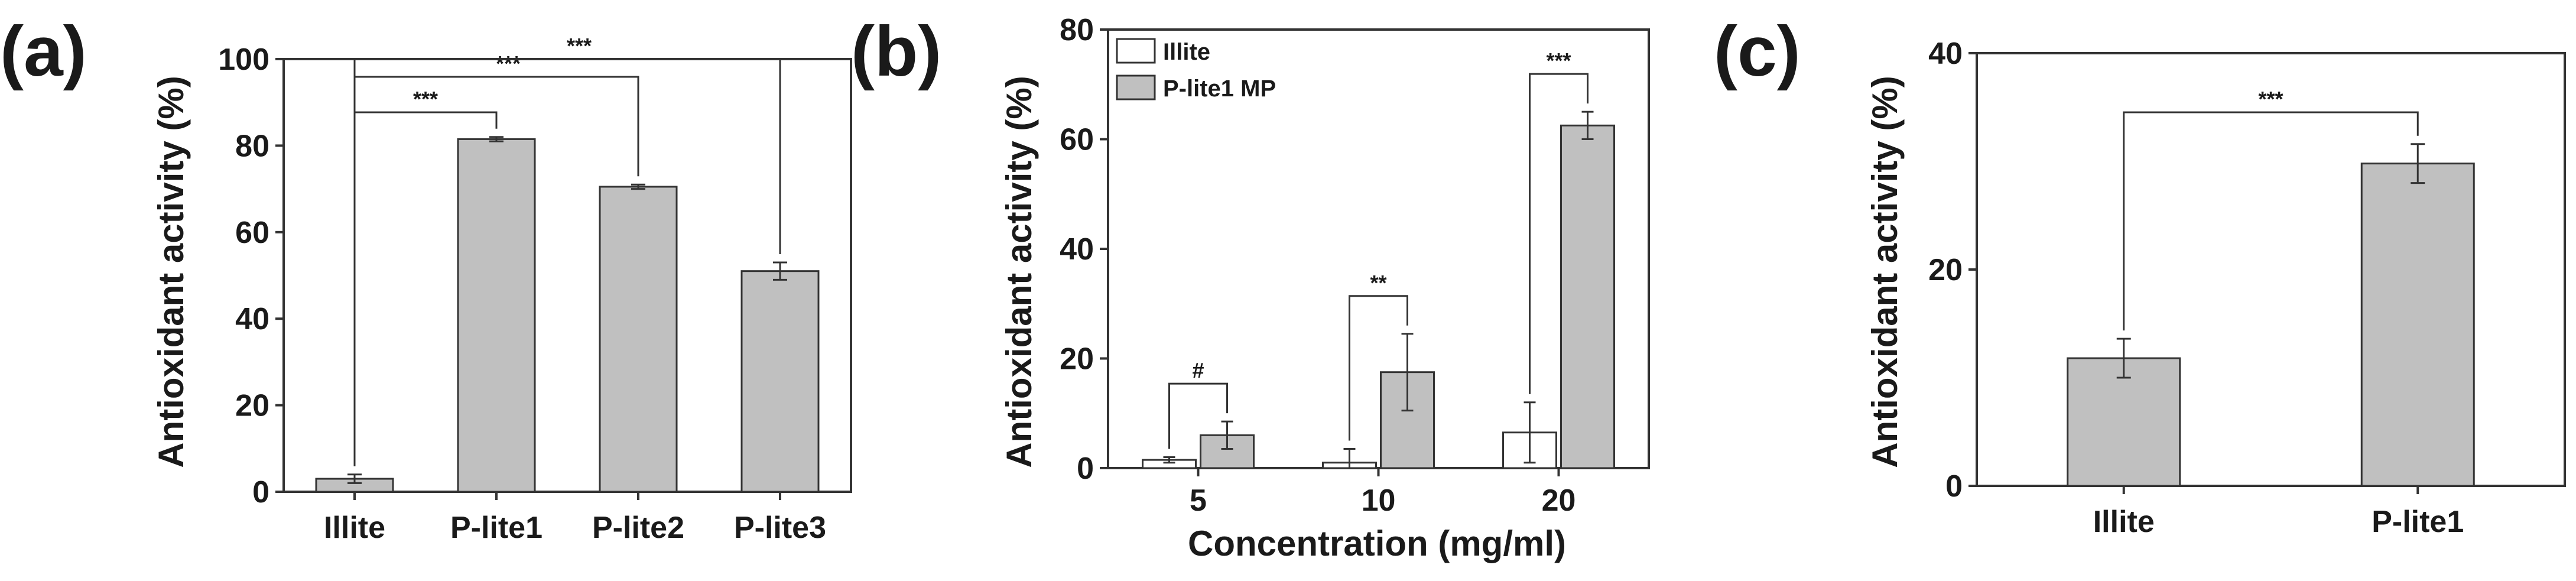 Image resolution: width=2576 pixels, height=581 pixels. I want to click on panel-a-label: (a), so click(43, 51).